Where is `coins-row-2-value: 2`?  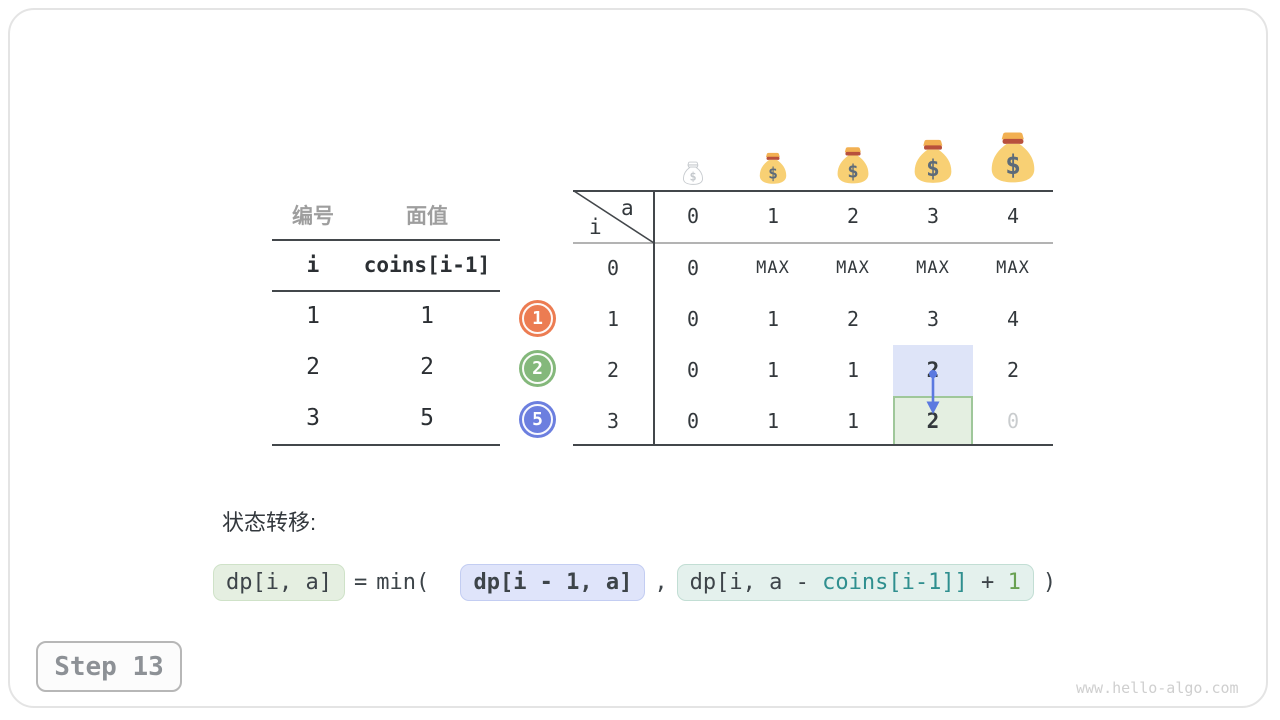
coins-row-2-value: 2 is located at coordinates (427, 367).